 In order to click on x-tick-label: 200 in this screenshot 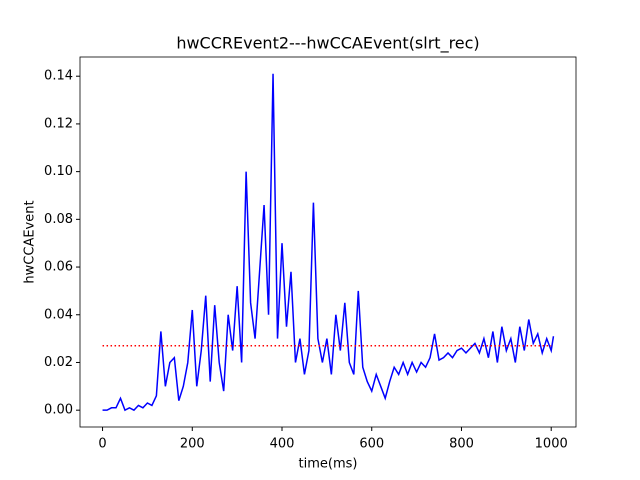, I will do `click(192, 444)`.